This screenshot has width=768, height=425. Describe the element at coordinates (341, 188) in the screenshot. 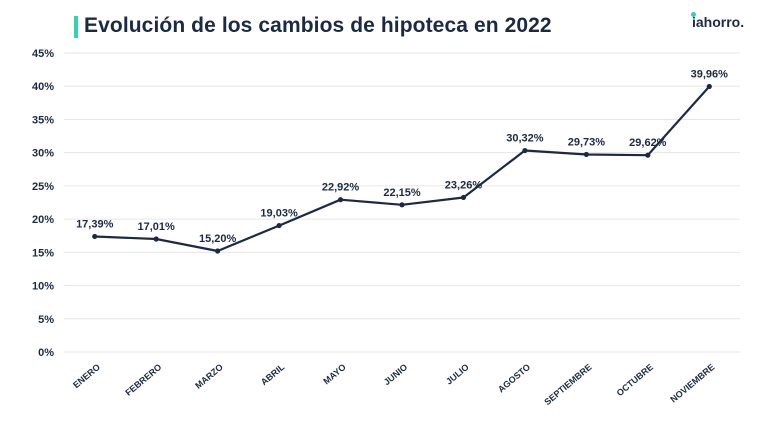

I see `data-label: 22,92%` at that location.